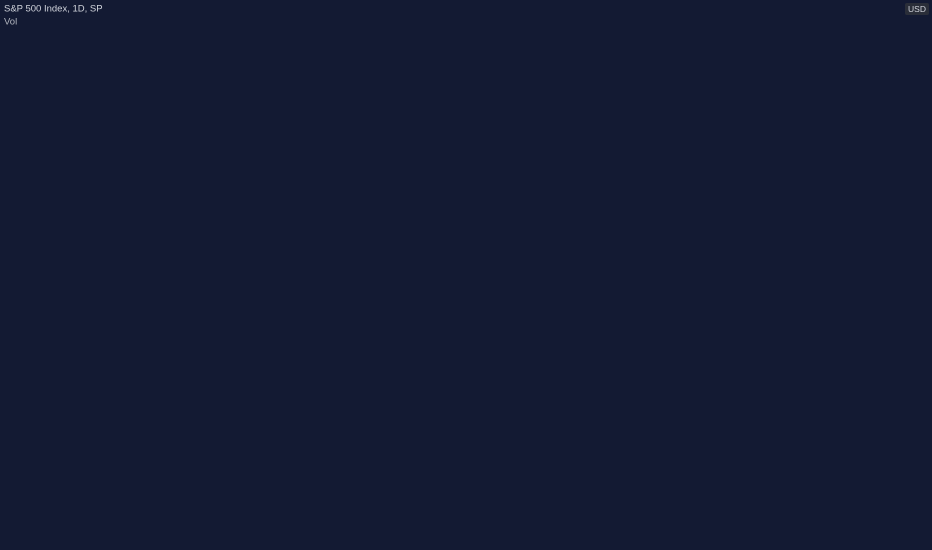 This screenshot has height=550, width=932. I want to click on currency: USD, so click(917, 9).